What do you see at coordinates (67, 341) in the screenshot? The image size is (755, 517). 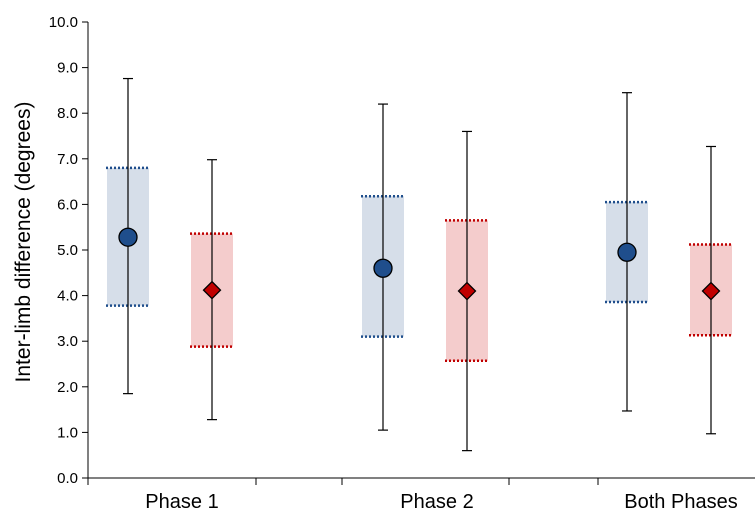 I see `y-tick-label: 3.0` at bounding box center [67, 341].